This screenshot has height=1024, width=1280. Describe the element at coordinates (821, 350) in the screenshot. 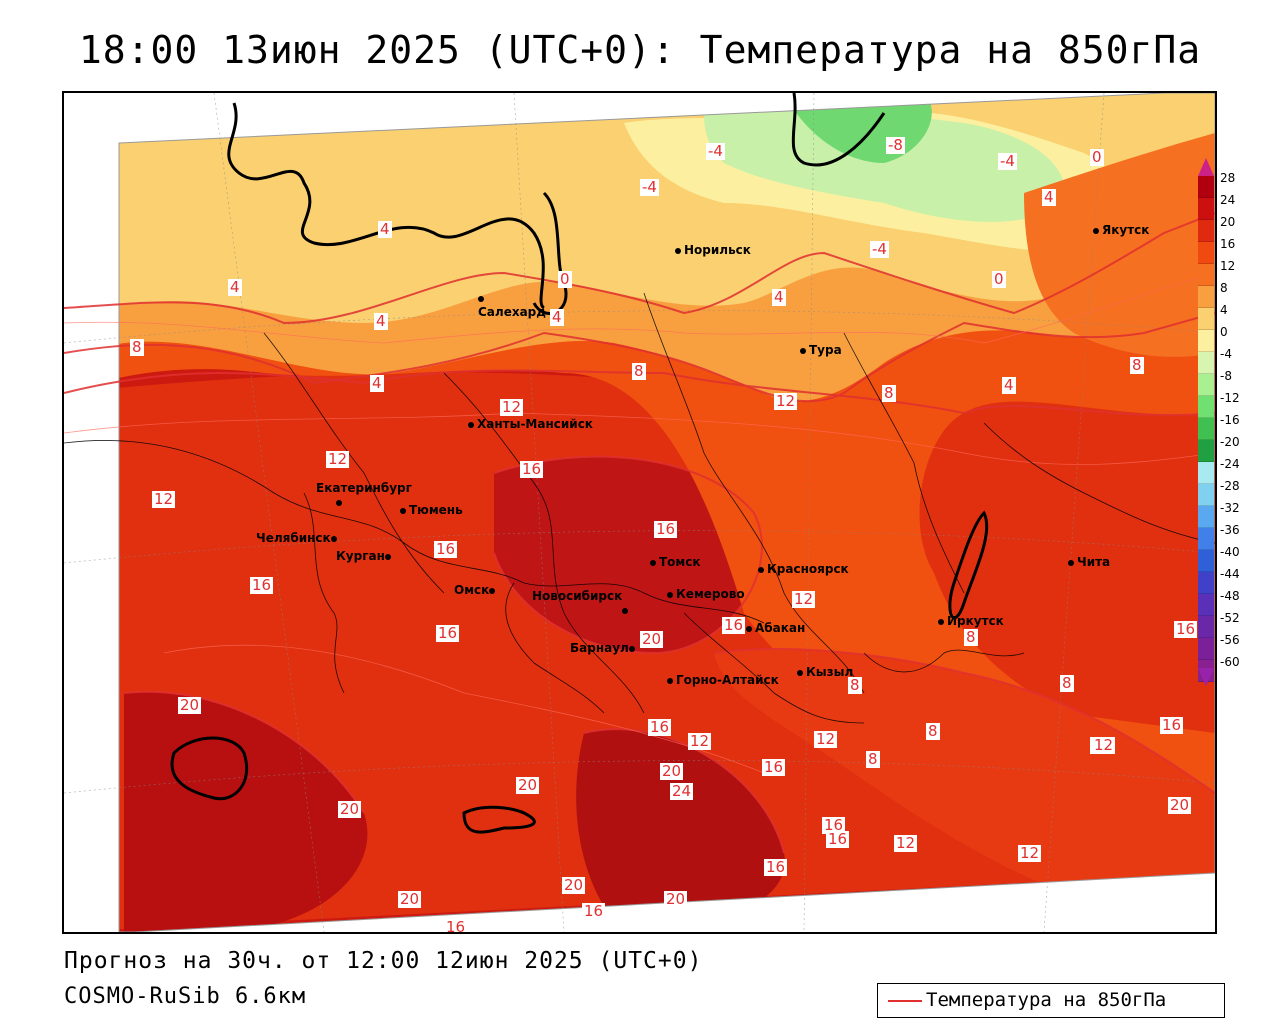

I see `city-tura: Тура` at that location.